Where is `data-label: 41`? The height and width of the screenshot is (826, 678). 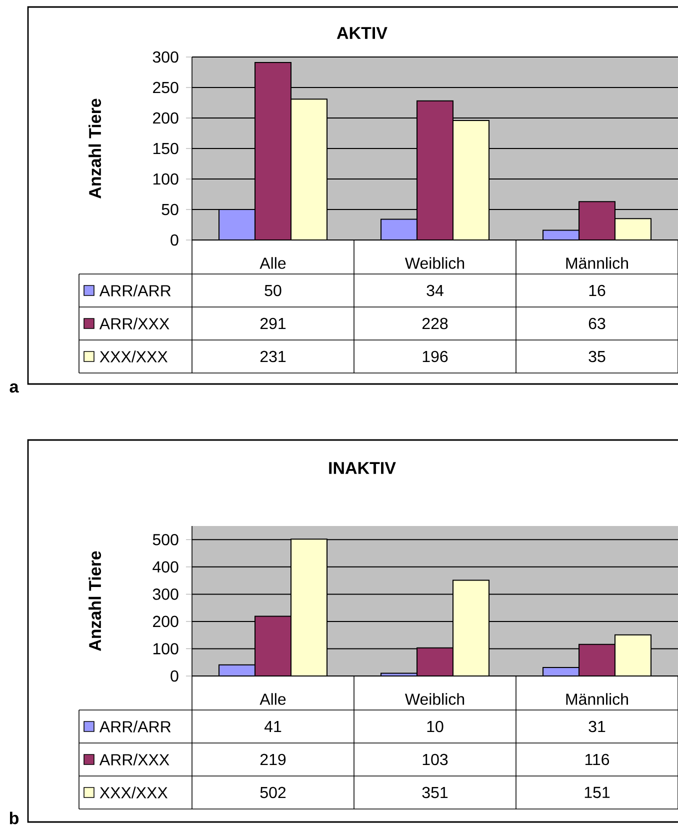 data-label: 41 is located at coordinates (273, 726).